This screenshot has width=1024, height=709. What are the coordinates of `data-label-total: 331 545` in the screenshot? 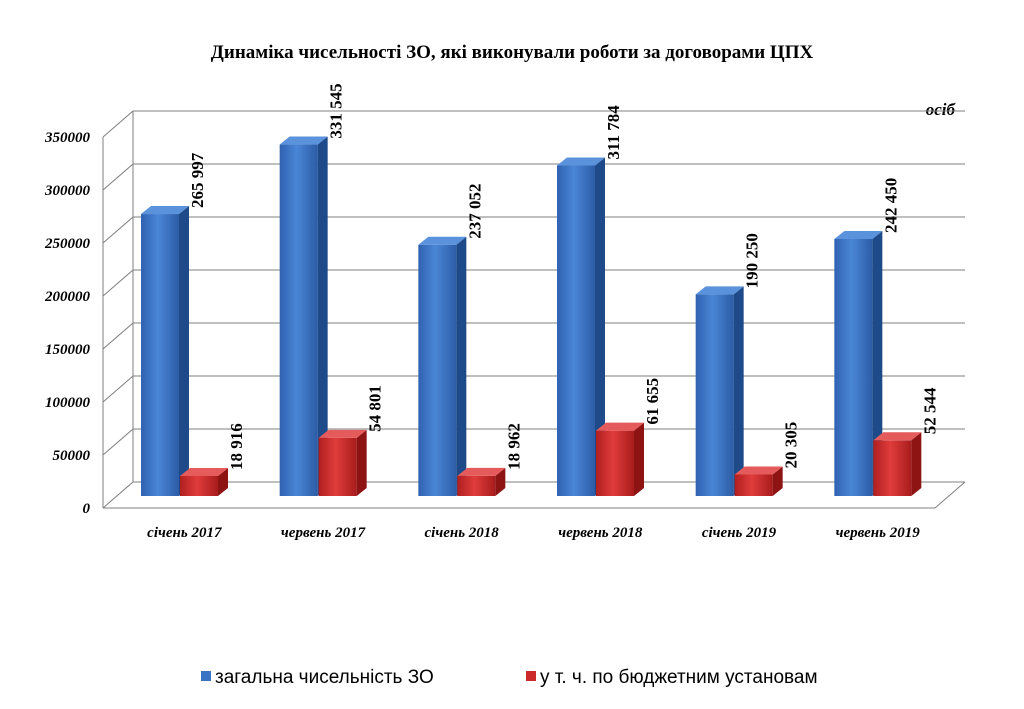 It's located at (336, 110).